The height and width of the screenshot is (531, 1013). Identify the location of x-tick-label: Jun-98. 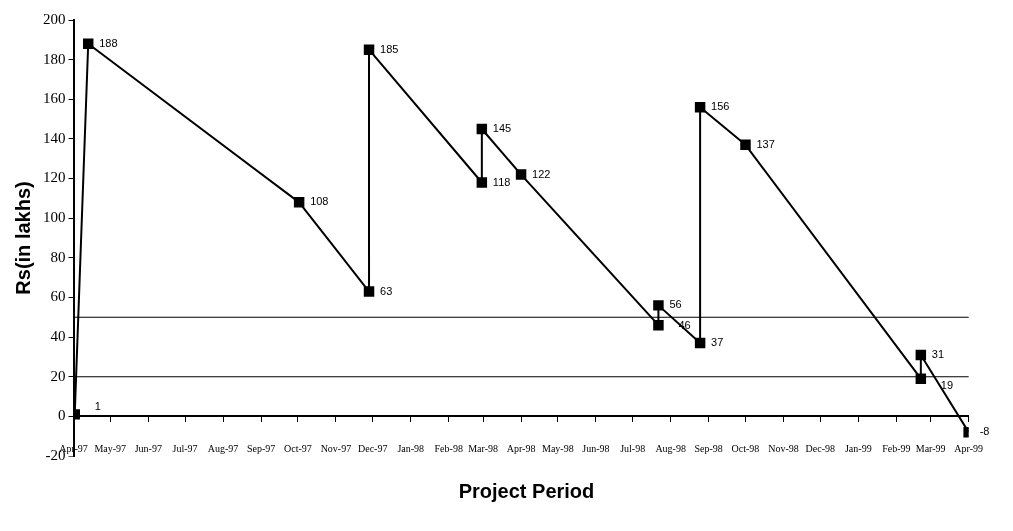
(596, 448).